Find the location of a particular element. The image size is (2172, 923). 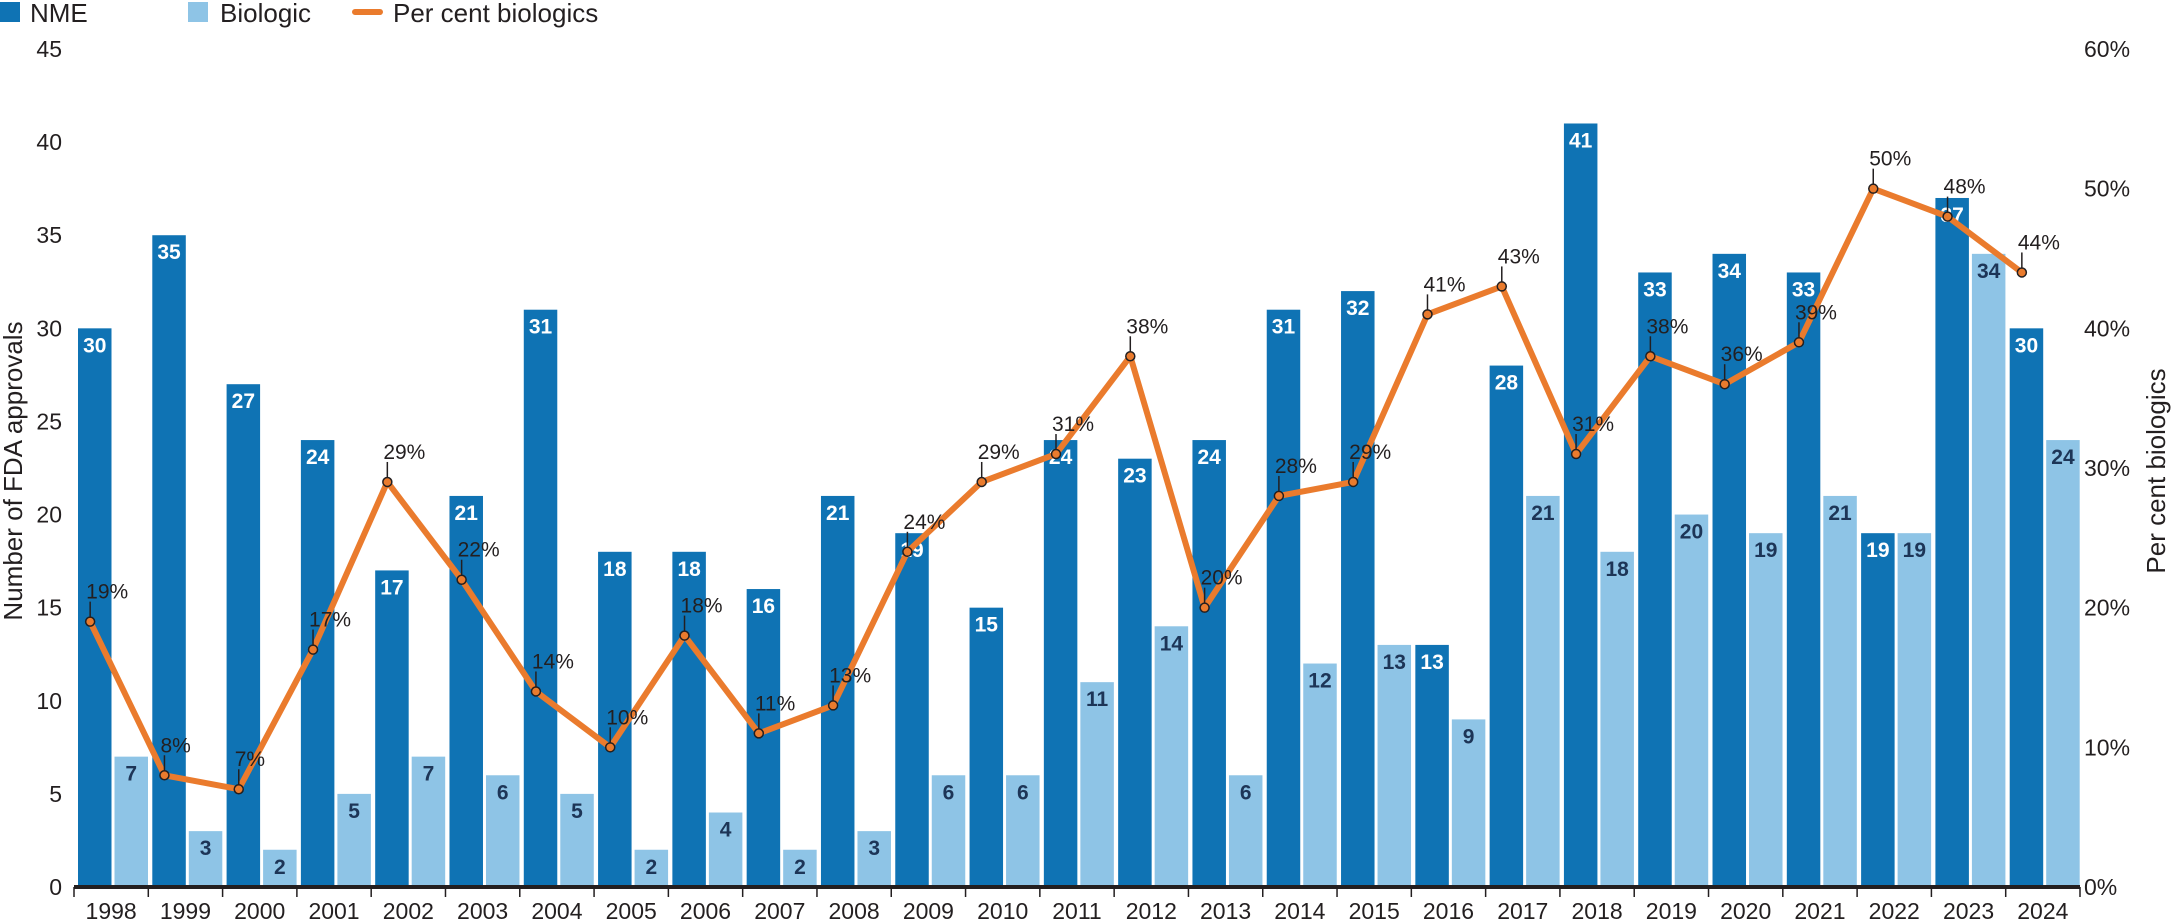

percent-label: 39% is located at coordinates (1816, 312).